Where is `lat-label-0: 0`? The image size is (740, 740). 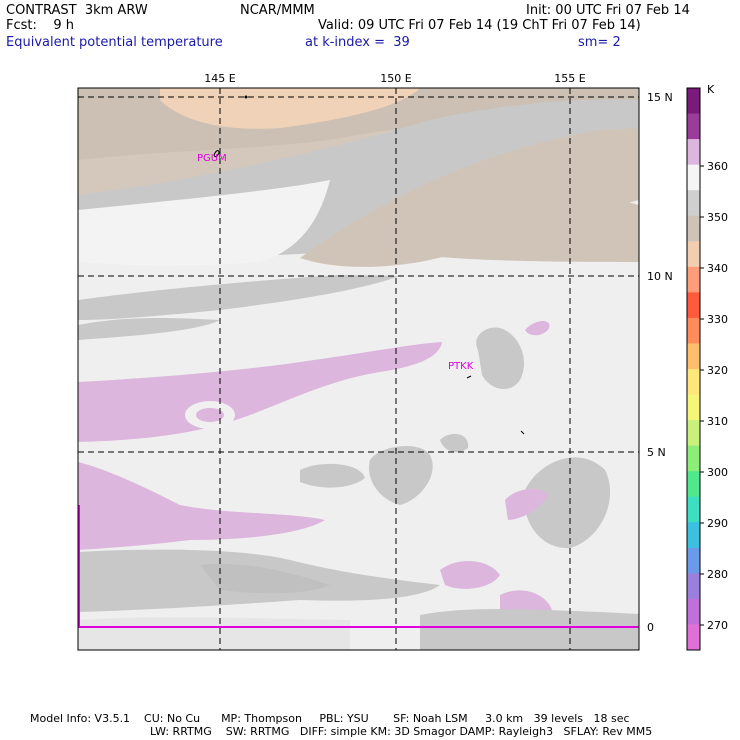
lat-label-0: 0 is located at coordinates (650, 627).